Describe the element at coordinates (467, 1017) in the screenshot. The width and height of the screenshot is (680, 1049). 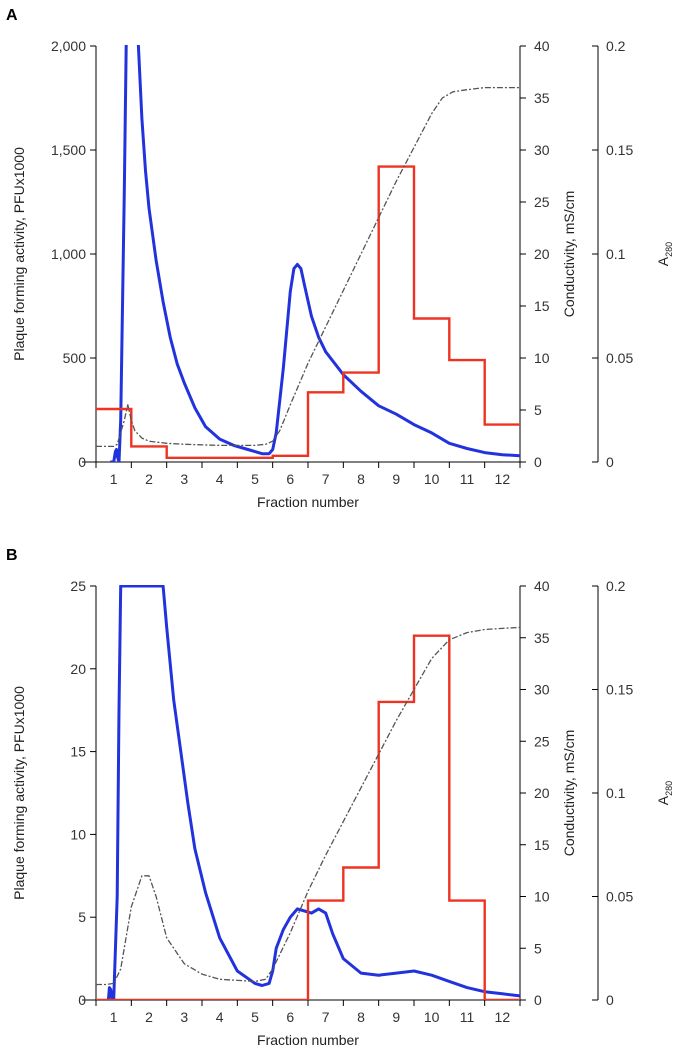
I see `panel-b-x-tick-label: 11` at that location.